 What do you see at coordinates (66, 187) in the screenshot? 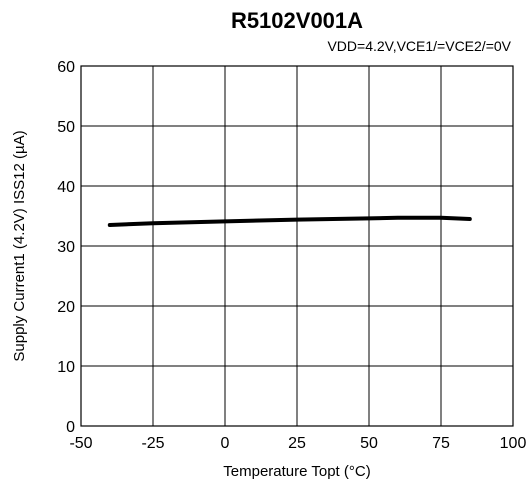
I see `y-tick-label: 40` at bounding box center [66, 187].